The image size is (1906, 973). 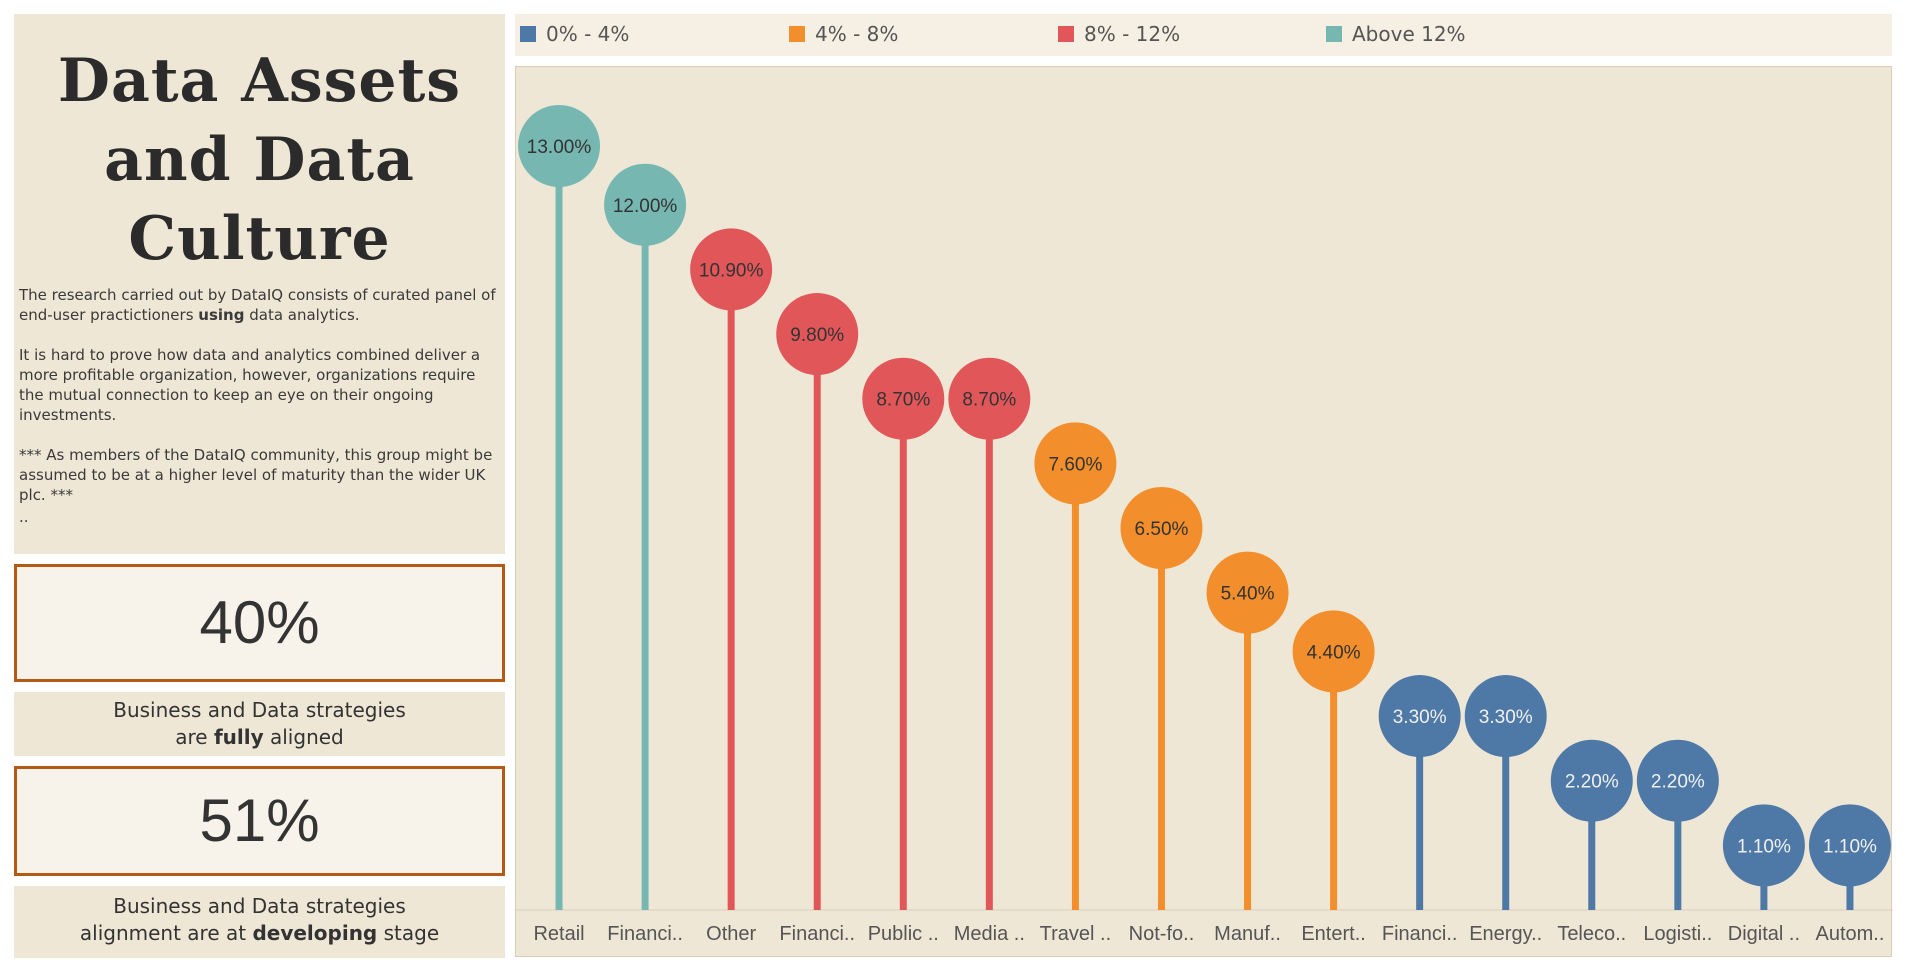 What do you see at coordinates (731, 586) in the screenshot?
I see `lollipop-2: 10.90% Other` at bounding box center [731, 586].